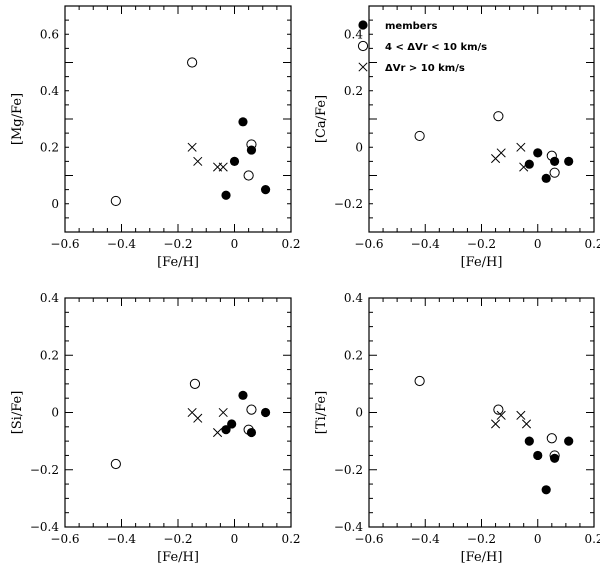 Image resolution: width=600 pixels, height=566 pixels. I want to click on legend-label-high: ΔVr > 10 km/s, so click(425, 68).